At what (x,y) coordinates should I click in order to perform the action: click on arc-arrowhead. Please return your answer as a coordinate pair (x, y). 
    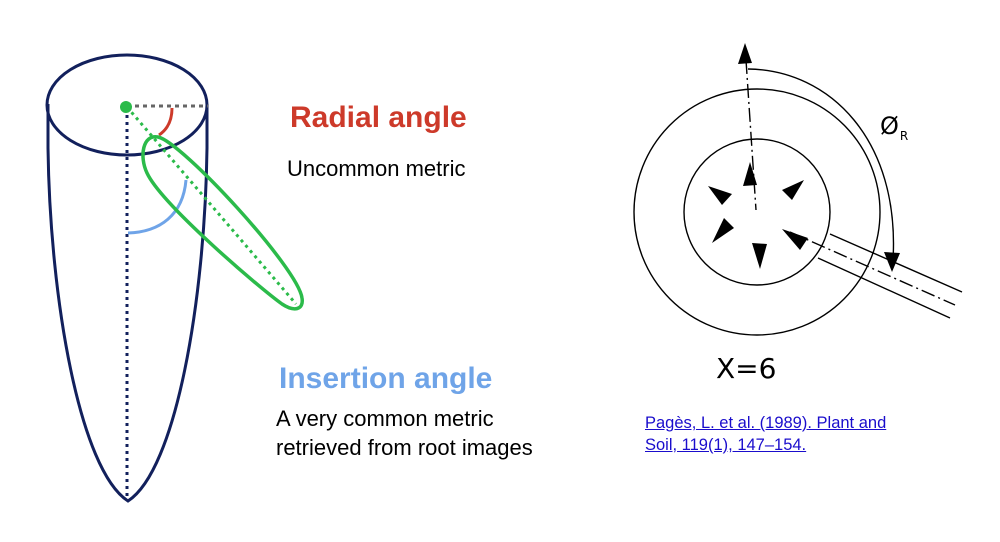
    Looking at the image, I should click on (892, 262).